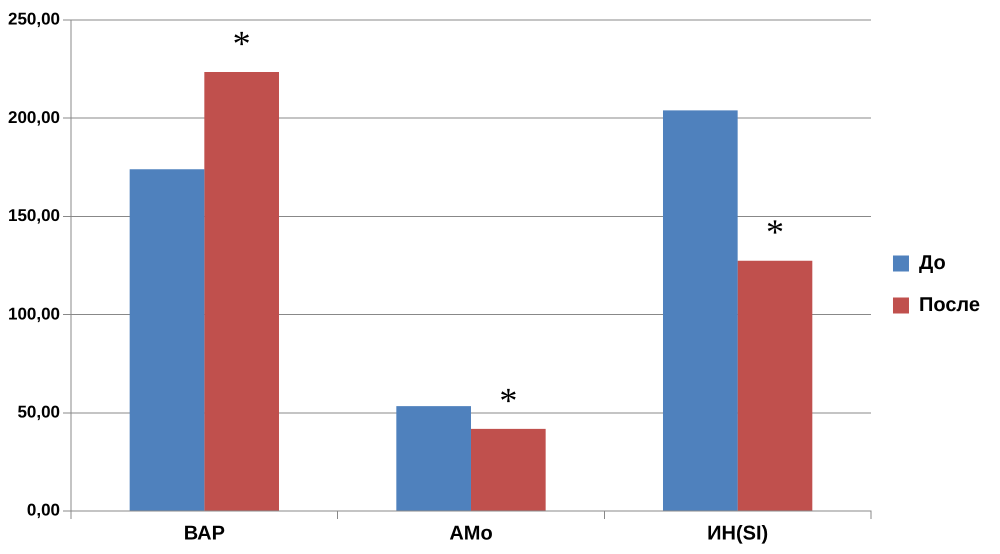  What do you see at coordinates (34, 19) in the screenshot?
I see `y-tick-label: 250,00` at bounding box center [34, 19].